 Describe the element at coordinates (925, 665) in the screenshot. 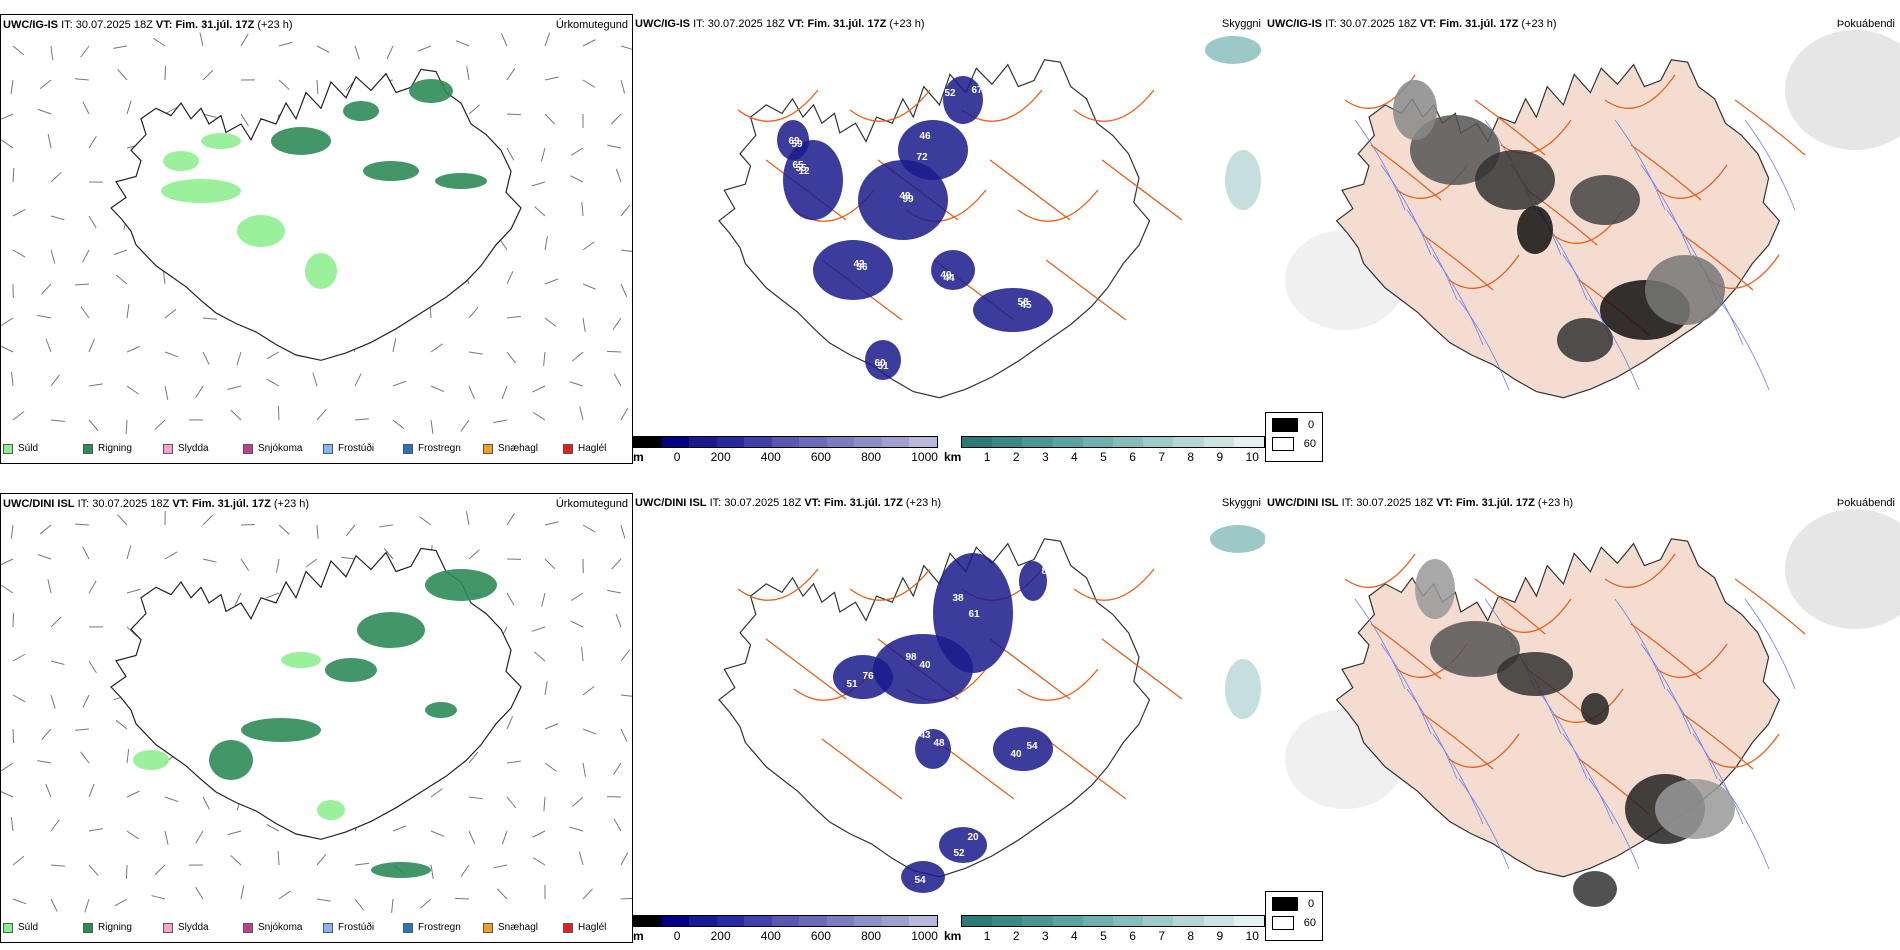

I see `cloud-base-label: 40` at that location.